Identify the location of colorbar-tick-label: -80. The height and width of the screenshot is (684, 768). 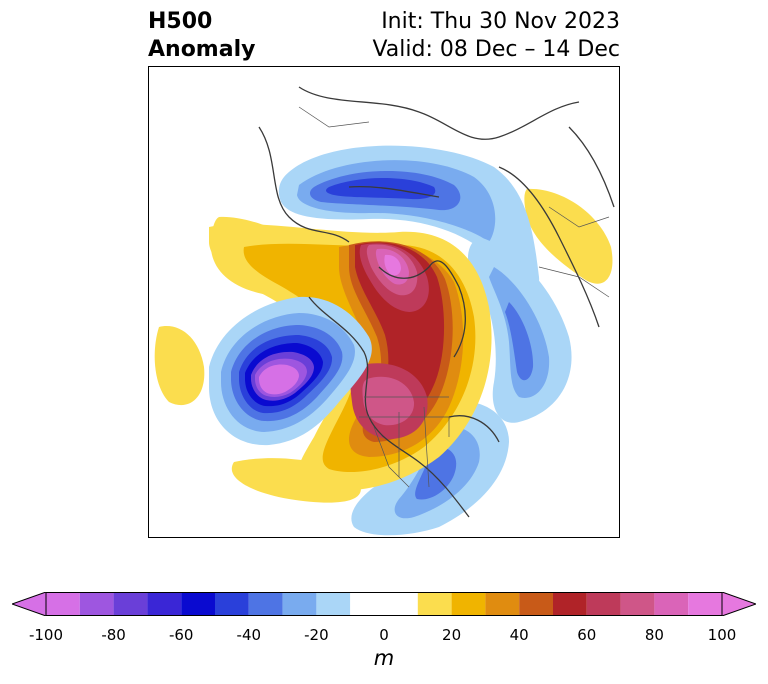
(113, 635).